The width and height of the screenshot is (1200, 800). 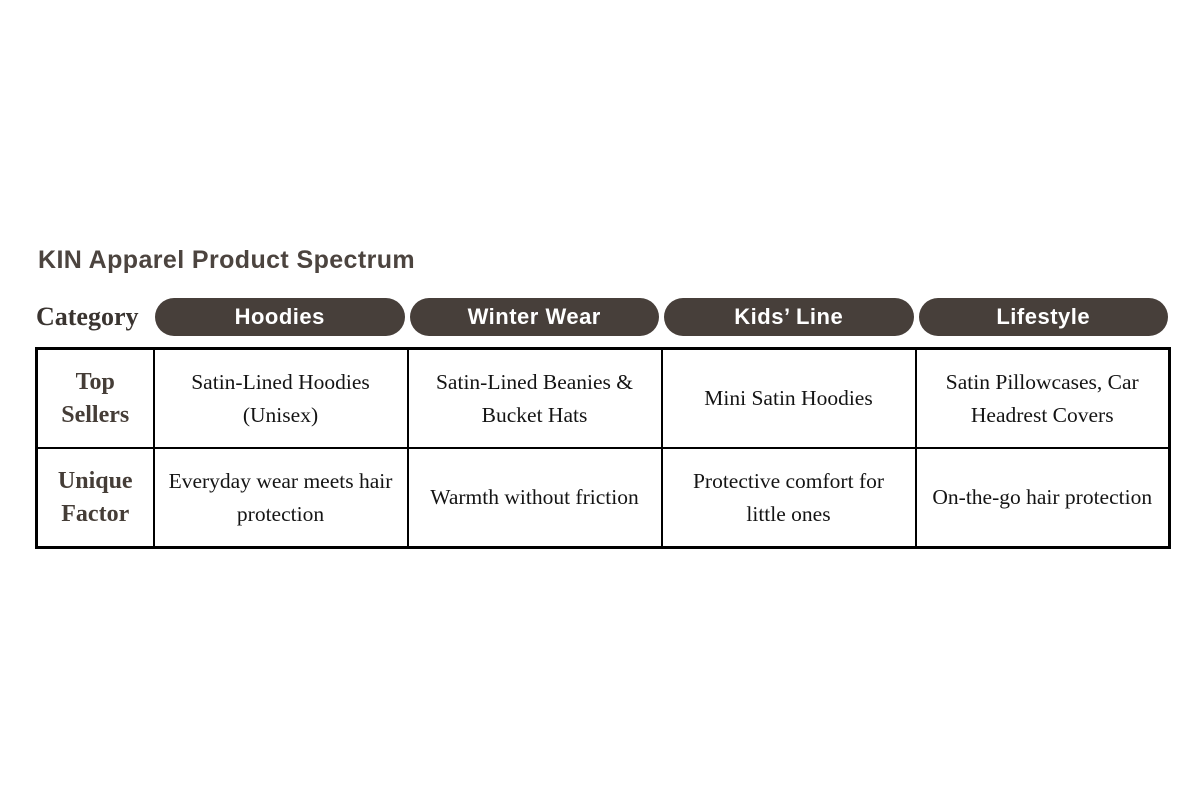 I want to click on category-pill-lifestyle: Lifestyle, so click(x=1043, y=317).